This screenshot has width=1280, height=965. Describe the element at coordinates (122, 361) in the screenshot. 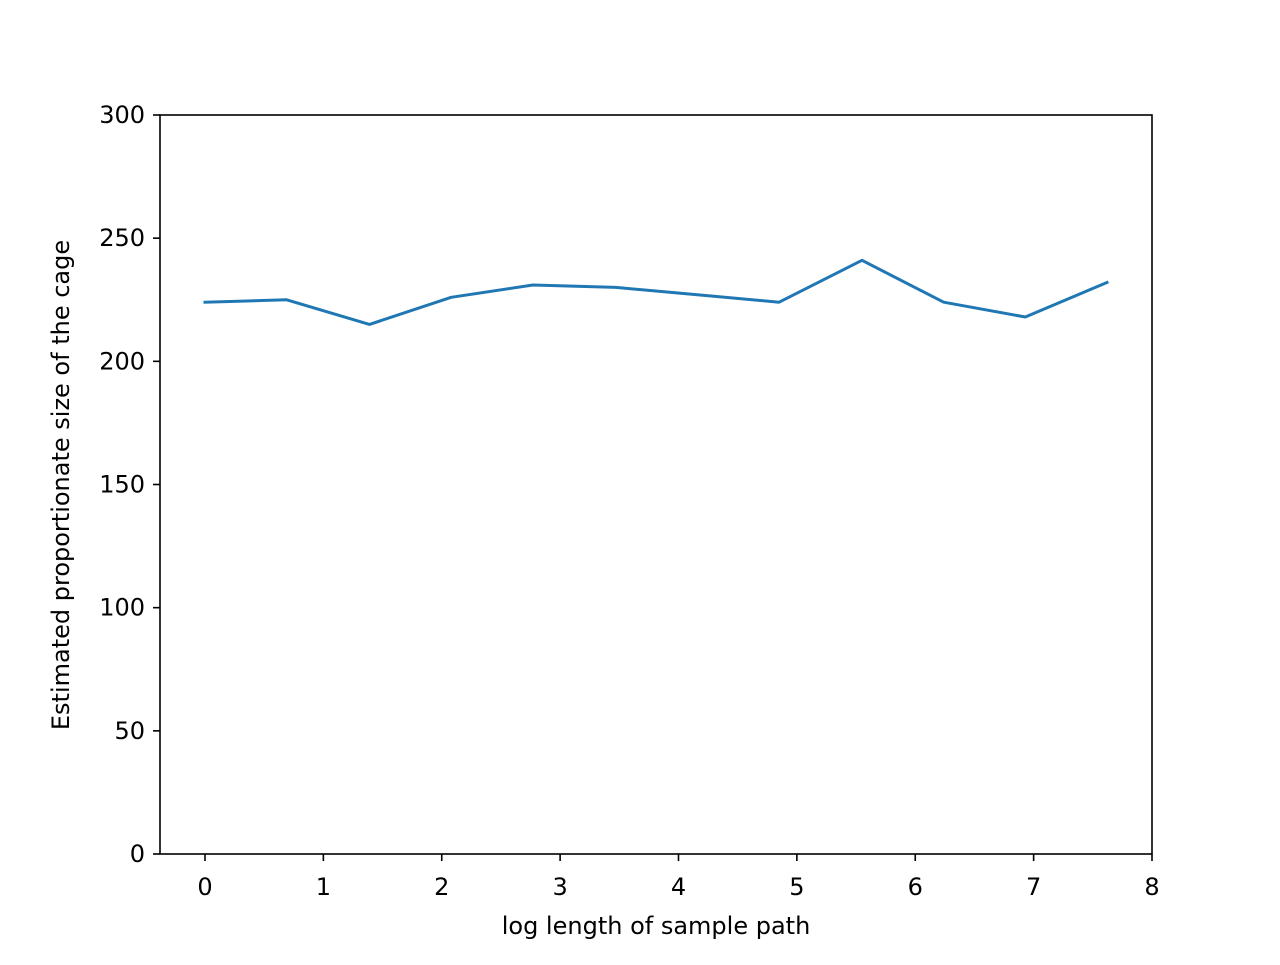

I see `y-tick-label: 200` at that location.